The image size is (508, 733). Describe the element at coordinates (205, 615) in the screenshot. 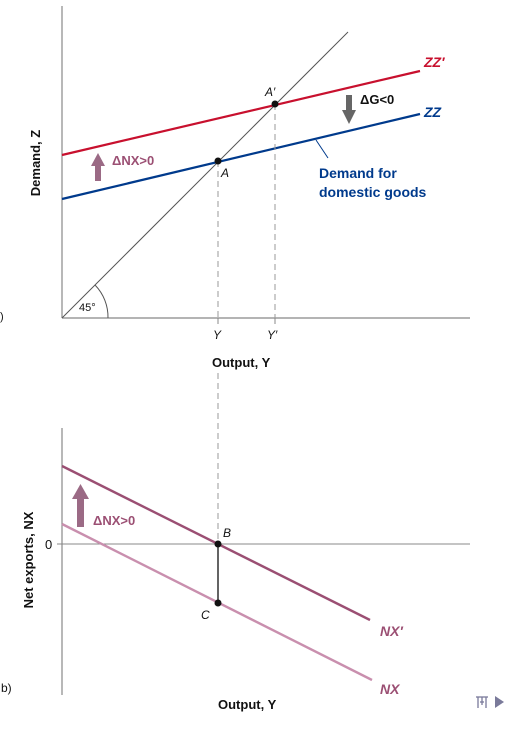

I see `point-c-label: C` at that location.